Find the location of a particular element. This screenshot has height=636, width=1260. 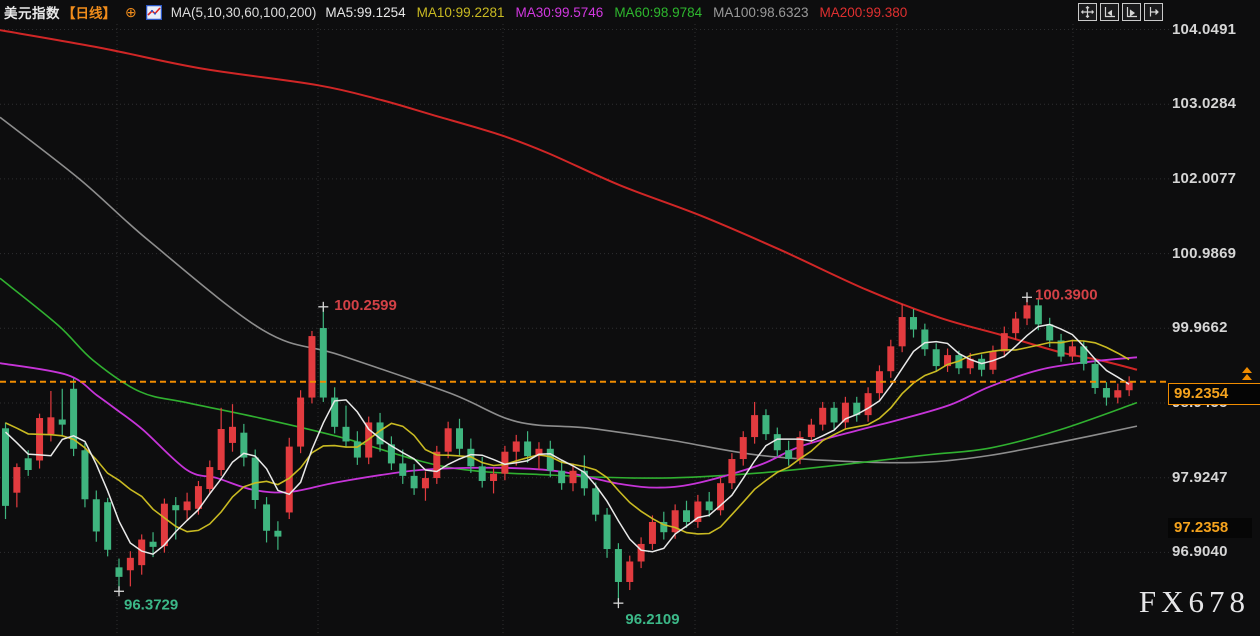

low-annotation: 96.2109 is located at coordinates (652, 619).